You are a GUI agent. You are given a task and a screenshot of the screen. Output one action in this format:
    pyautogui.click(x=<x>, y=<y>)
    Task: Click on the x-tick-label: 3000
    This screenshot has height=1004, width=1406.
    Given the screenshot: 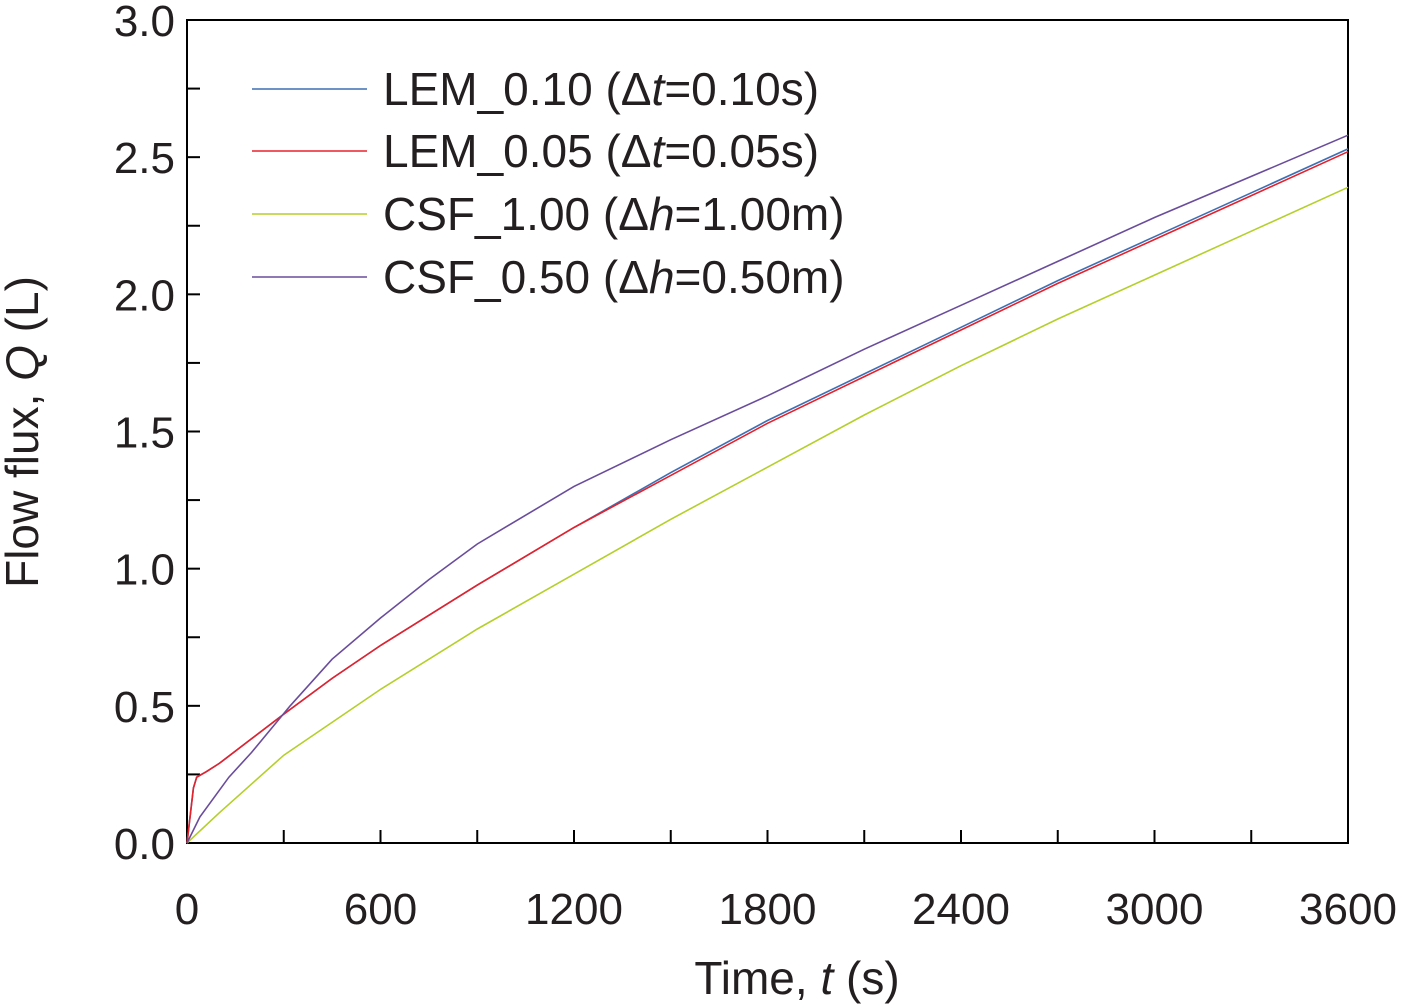 What is the action you would take?
    pyautogui.click(x=1155, y=909)
    